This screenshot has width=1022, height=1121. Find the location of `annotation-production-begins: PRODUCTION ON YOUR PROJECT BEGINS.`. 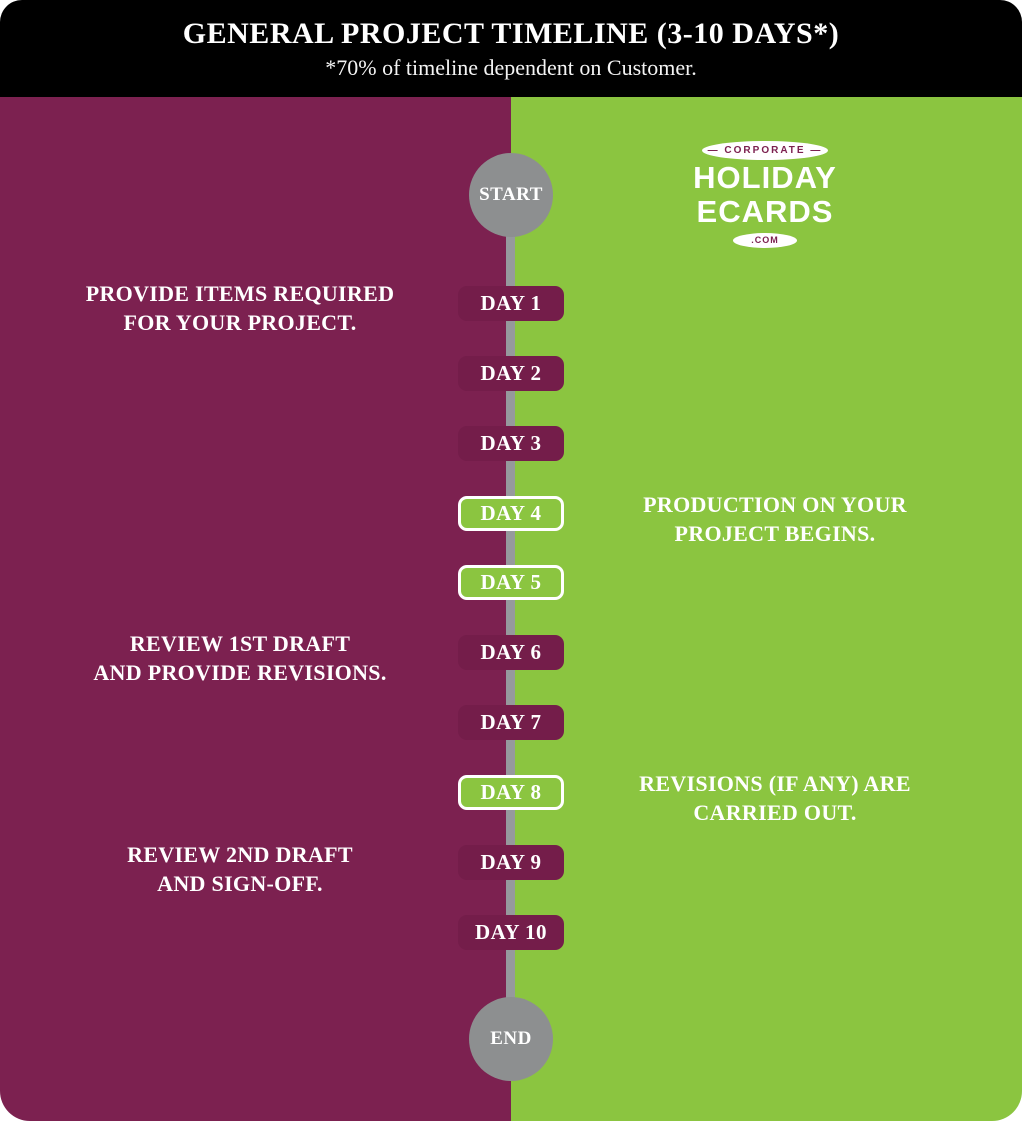

annotation-production-begins: PRODUCTION ON YOUR PROJECT BEGINS. is located at coordinates (775, 519).